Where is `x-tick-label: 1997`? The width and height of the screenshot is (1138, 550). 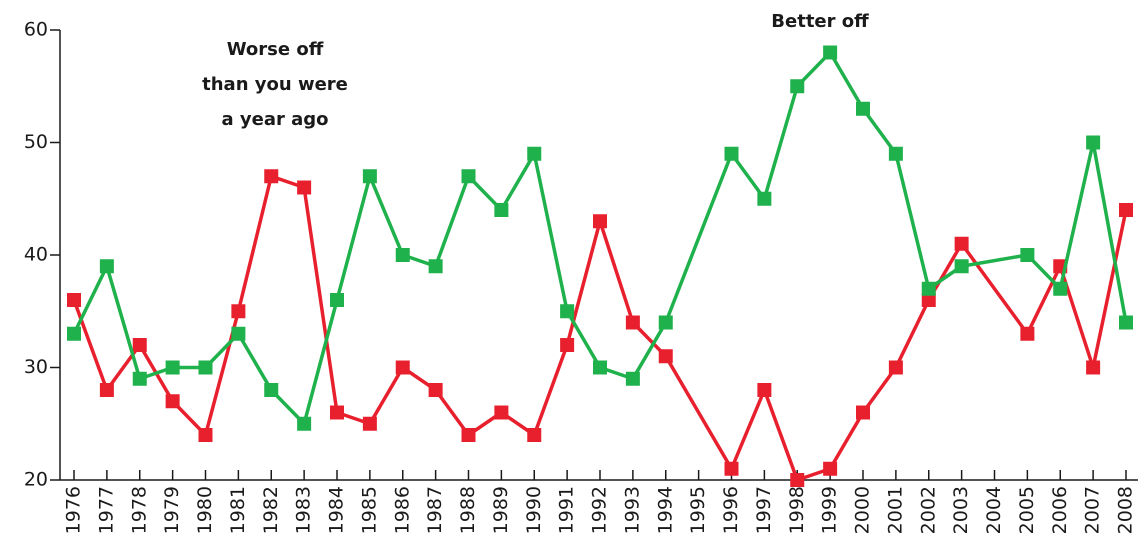
x-tick-label: 1997 is located at coordinates (764, 510).